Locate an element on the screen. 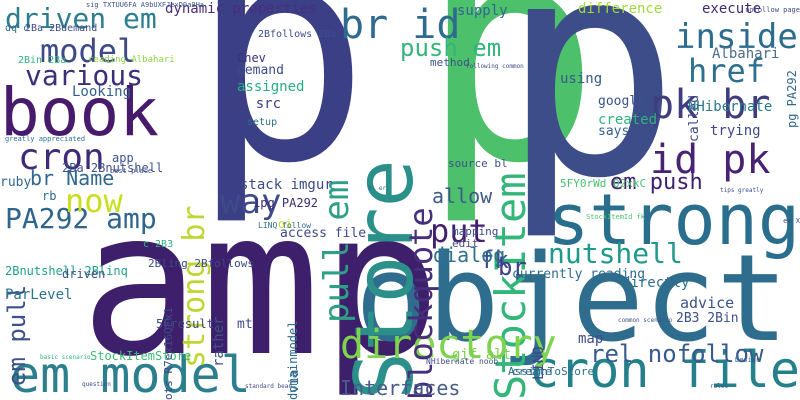  cloud-word-advice: advice is located at coordinates (707, 303).